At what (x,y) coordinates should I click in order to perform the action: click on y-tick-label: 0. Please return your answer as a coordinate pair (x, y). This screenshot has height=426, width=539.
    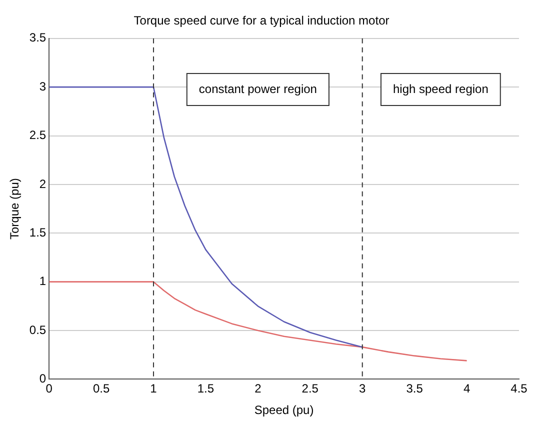
    Looking at the image, I should click on (42, 379).